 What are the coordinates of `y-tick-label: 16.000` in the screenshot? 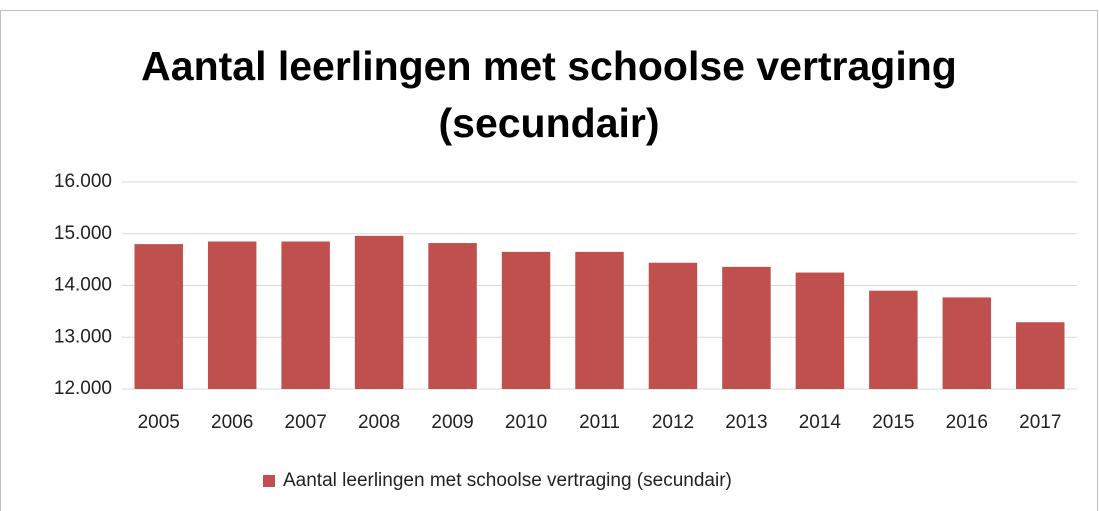 It's located at (83, 181).